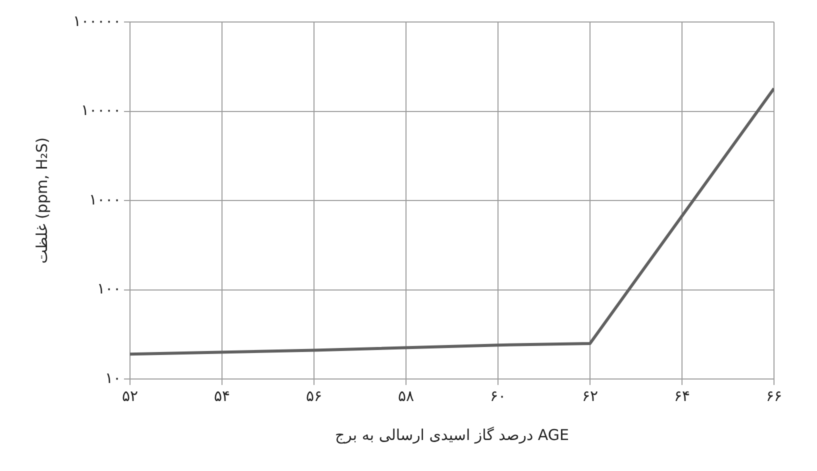  Describe the element at coordinates (109, 289) in the screenshot. I see `y-tick-label: ۱۰۰` at that location.